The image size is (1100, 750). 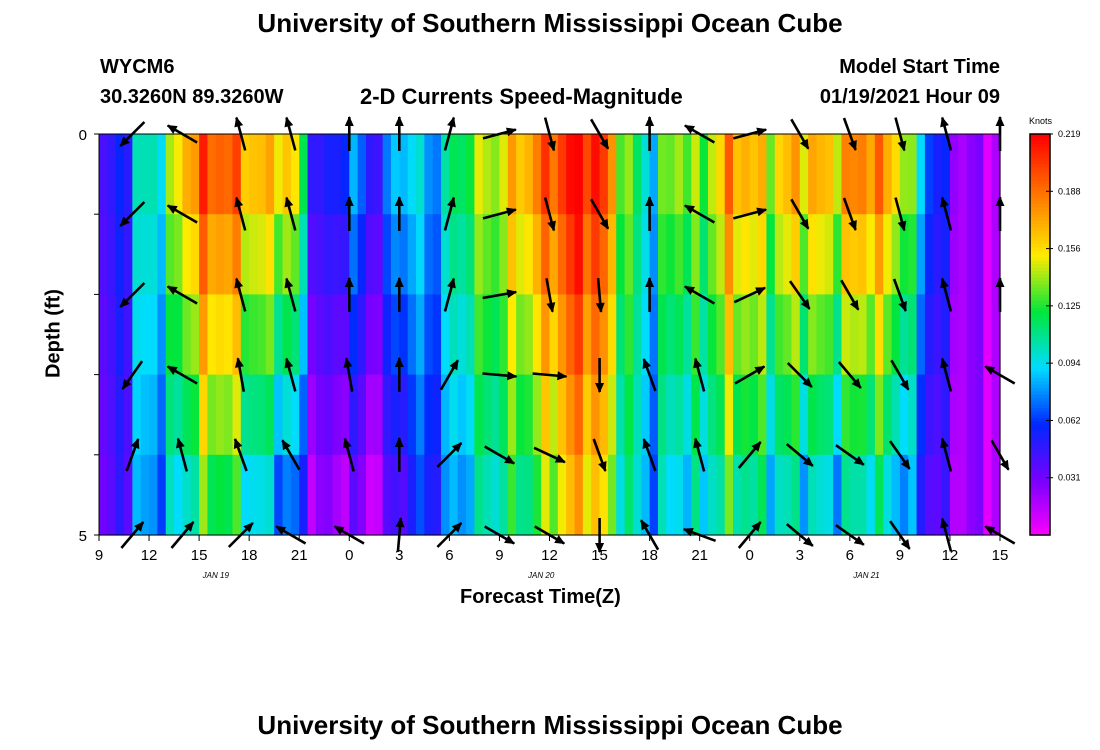 I want to click on model-start-value: 01/19/2021 Hour 09, so click(x=909, y=97).